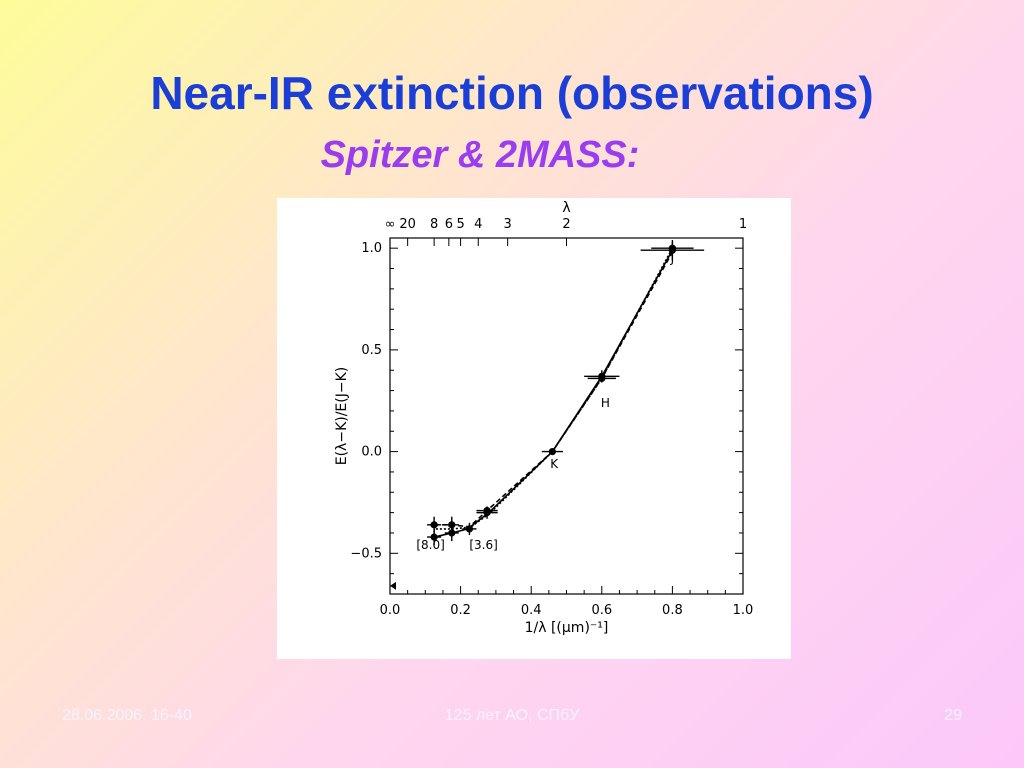  Describe the element at coordinates (407, 224) in the screenshot. I see `top-tick-label: 20` at that location.